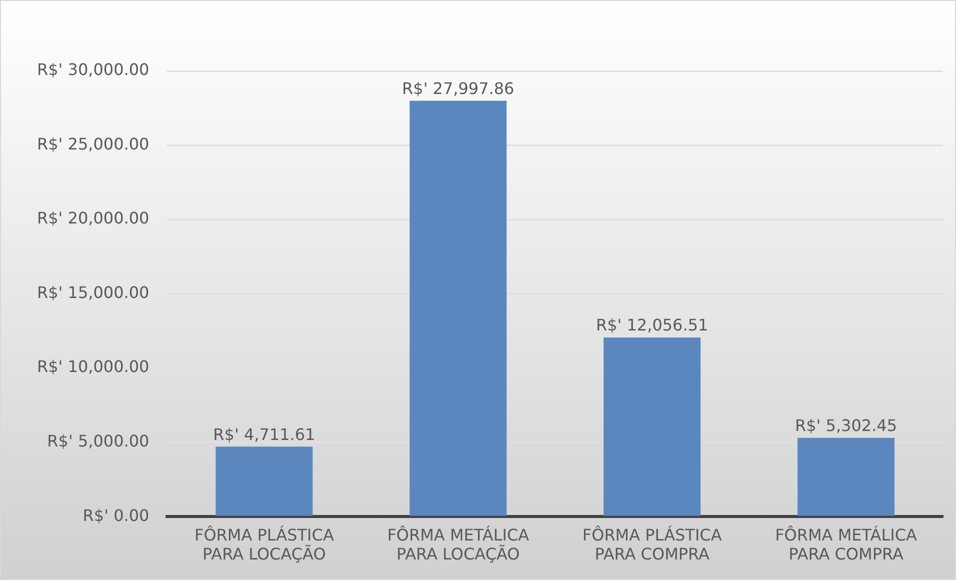 This screenshot has width=956, height=580. What do you see at coordinates (93, 218) in the screenshot?
I see `y-tick-label: R$' 20,000.00` at bounding box center [93, 218].